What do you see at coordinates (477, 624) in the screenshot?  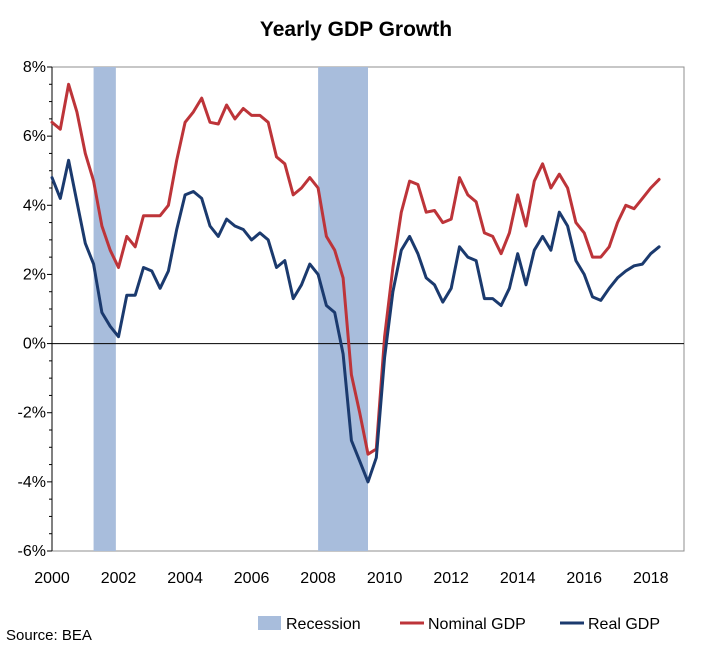 I see `legend-nominal-label: Nominal GDP` at bounding box center [477, 624].